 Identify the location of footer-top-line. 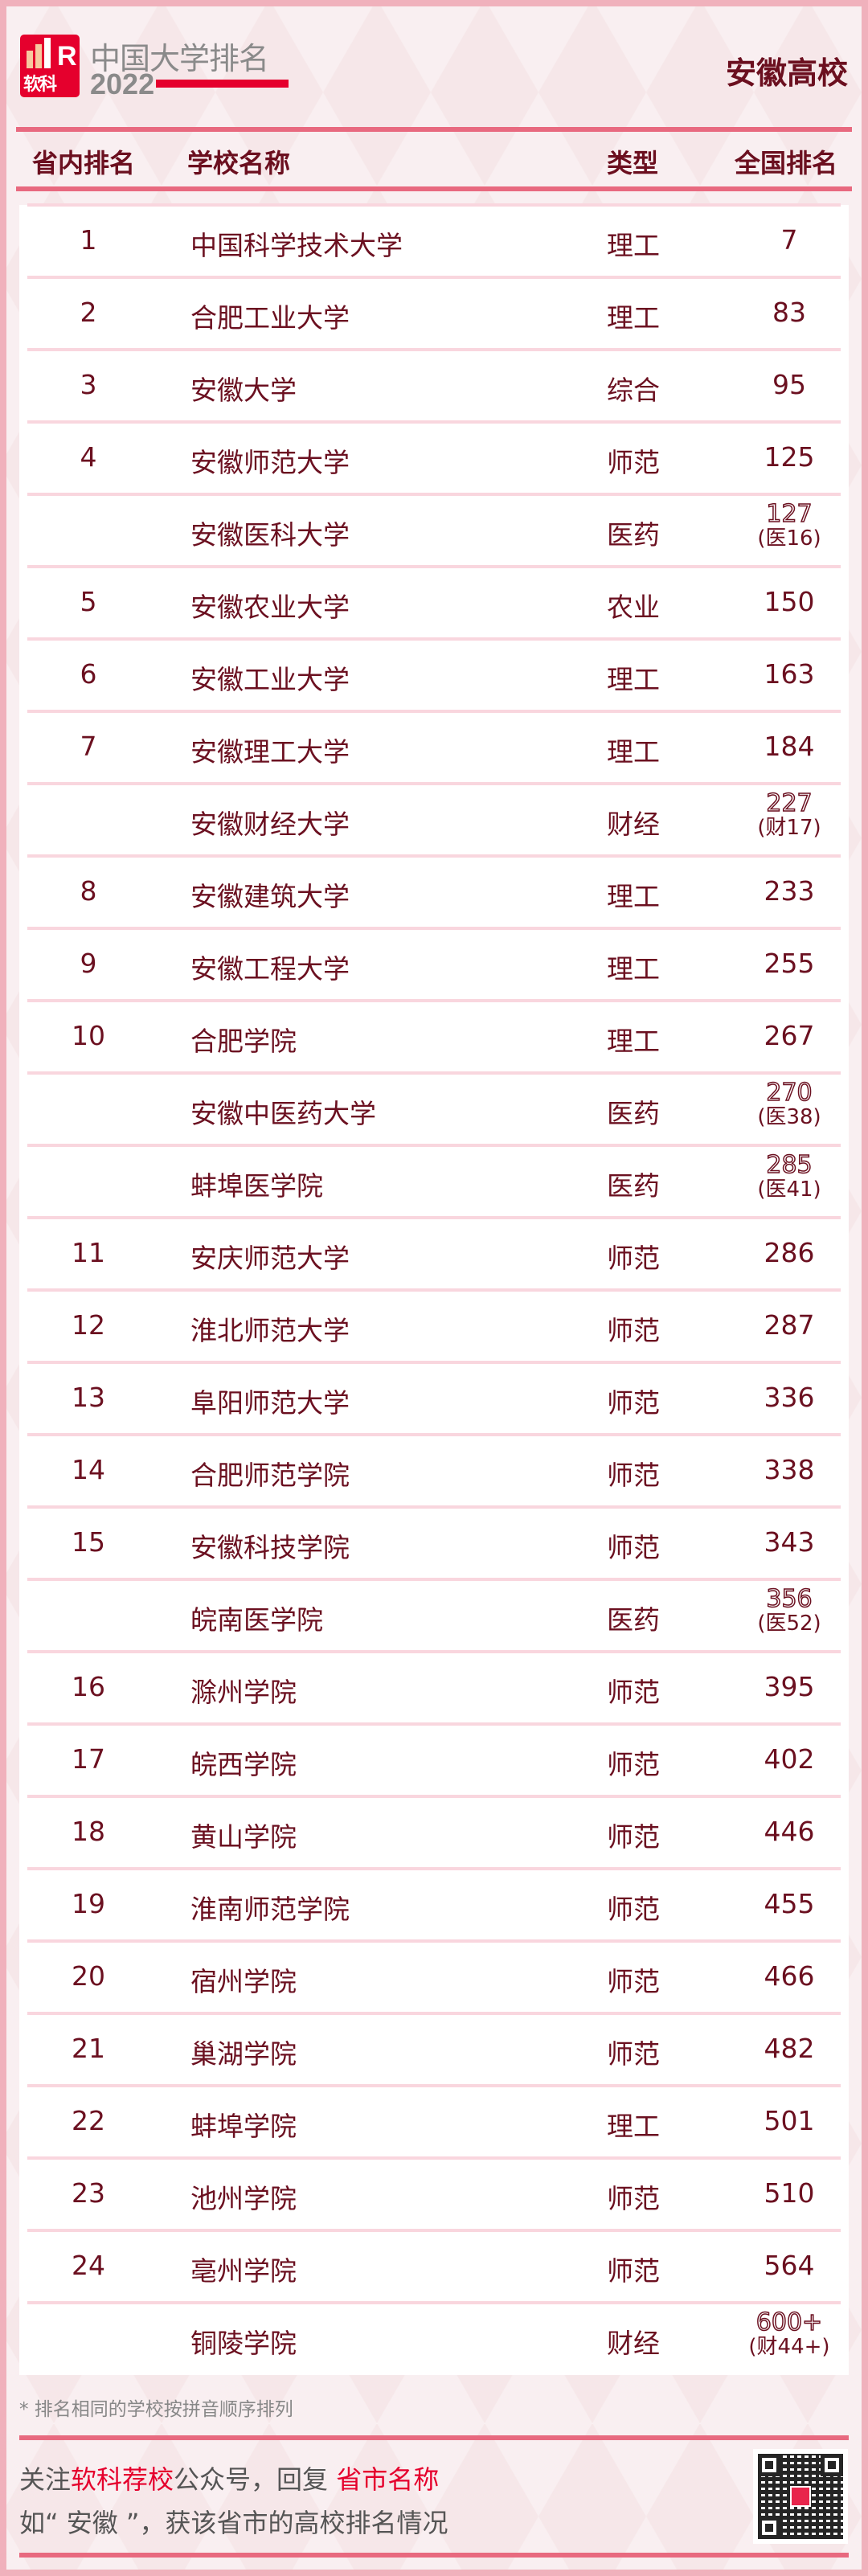
(434, 2437).